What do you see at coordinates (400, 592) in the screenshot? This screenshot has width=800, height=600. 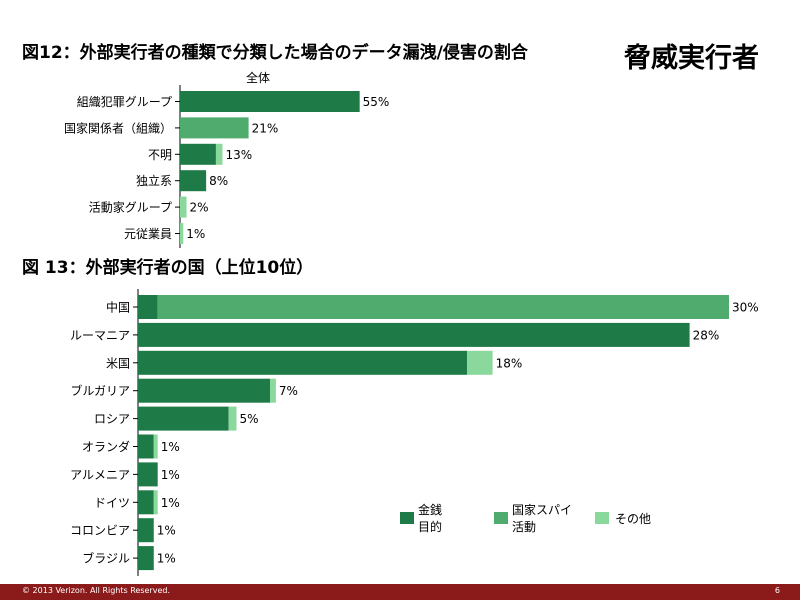 I see `footer-bar: © 2013 Verizon. All Rights Reserved. 6` at bounding box center [400, 592].